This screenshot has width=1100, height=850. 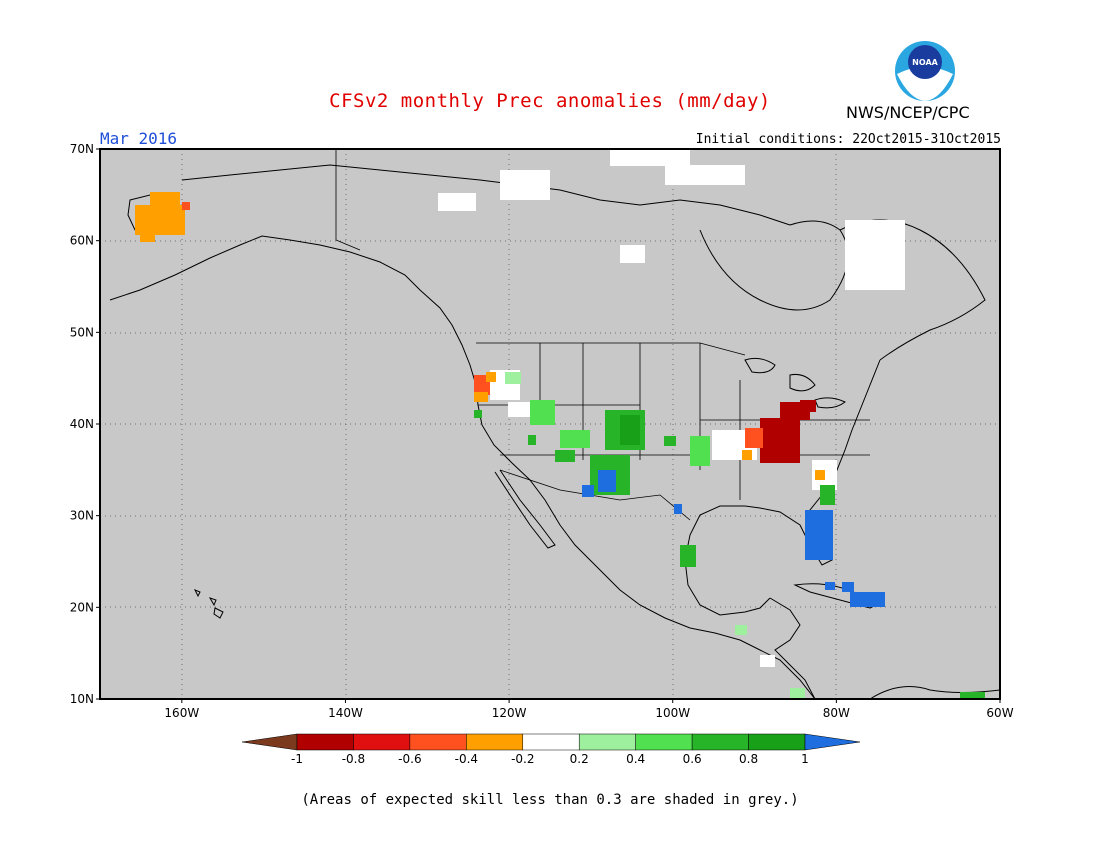 What do you see at coordinates (297, 759) in the screenshot?
I see `colorbar-label: -1` at bounding box center [297, 759].